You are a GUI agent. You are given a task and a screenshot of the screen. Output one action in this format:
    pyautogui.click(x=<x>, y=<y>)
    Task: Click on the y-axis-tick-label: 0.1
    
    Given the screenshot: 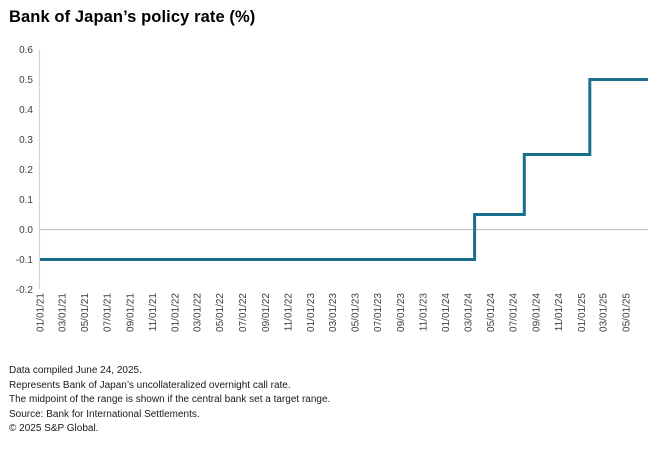 What is the action you would take?
    pyautogui.click(x=26, y=200)
    